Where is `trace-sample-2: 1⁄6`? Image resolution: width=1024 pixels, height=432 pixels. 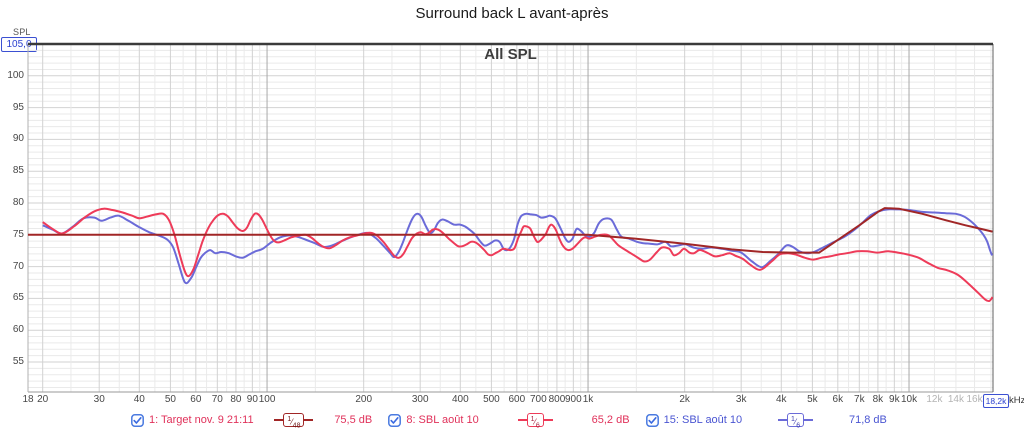 trace-sample-2: 1⁄6 is located at coordinates (535, 421).